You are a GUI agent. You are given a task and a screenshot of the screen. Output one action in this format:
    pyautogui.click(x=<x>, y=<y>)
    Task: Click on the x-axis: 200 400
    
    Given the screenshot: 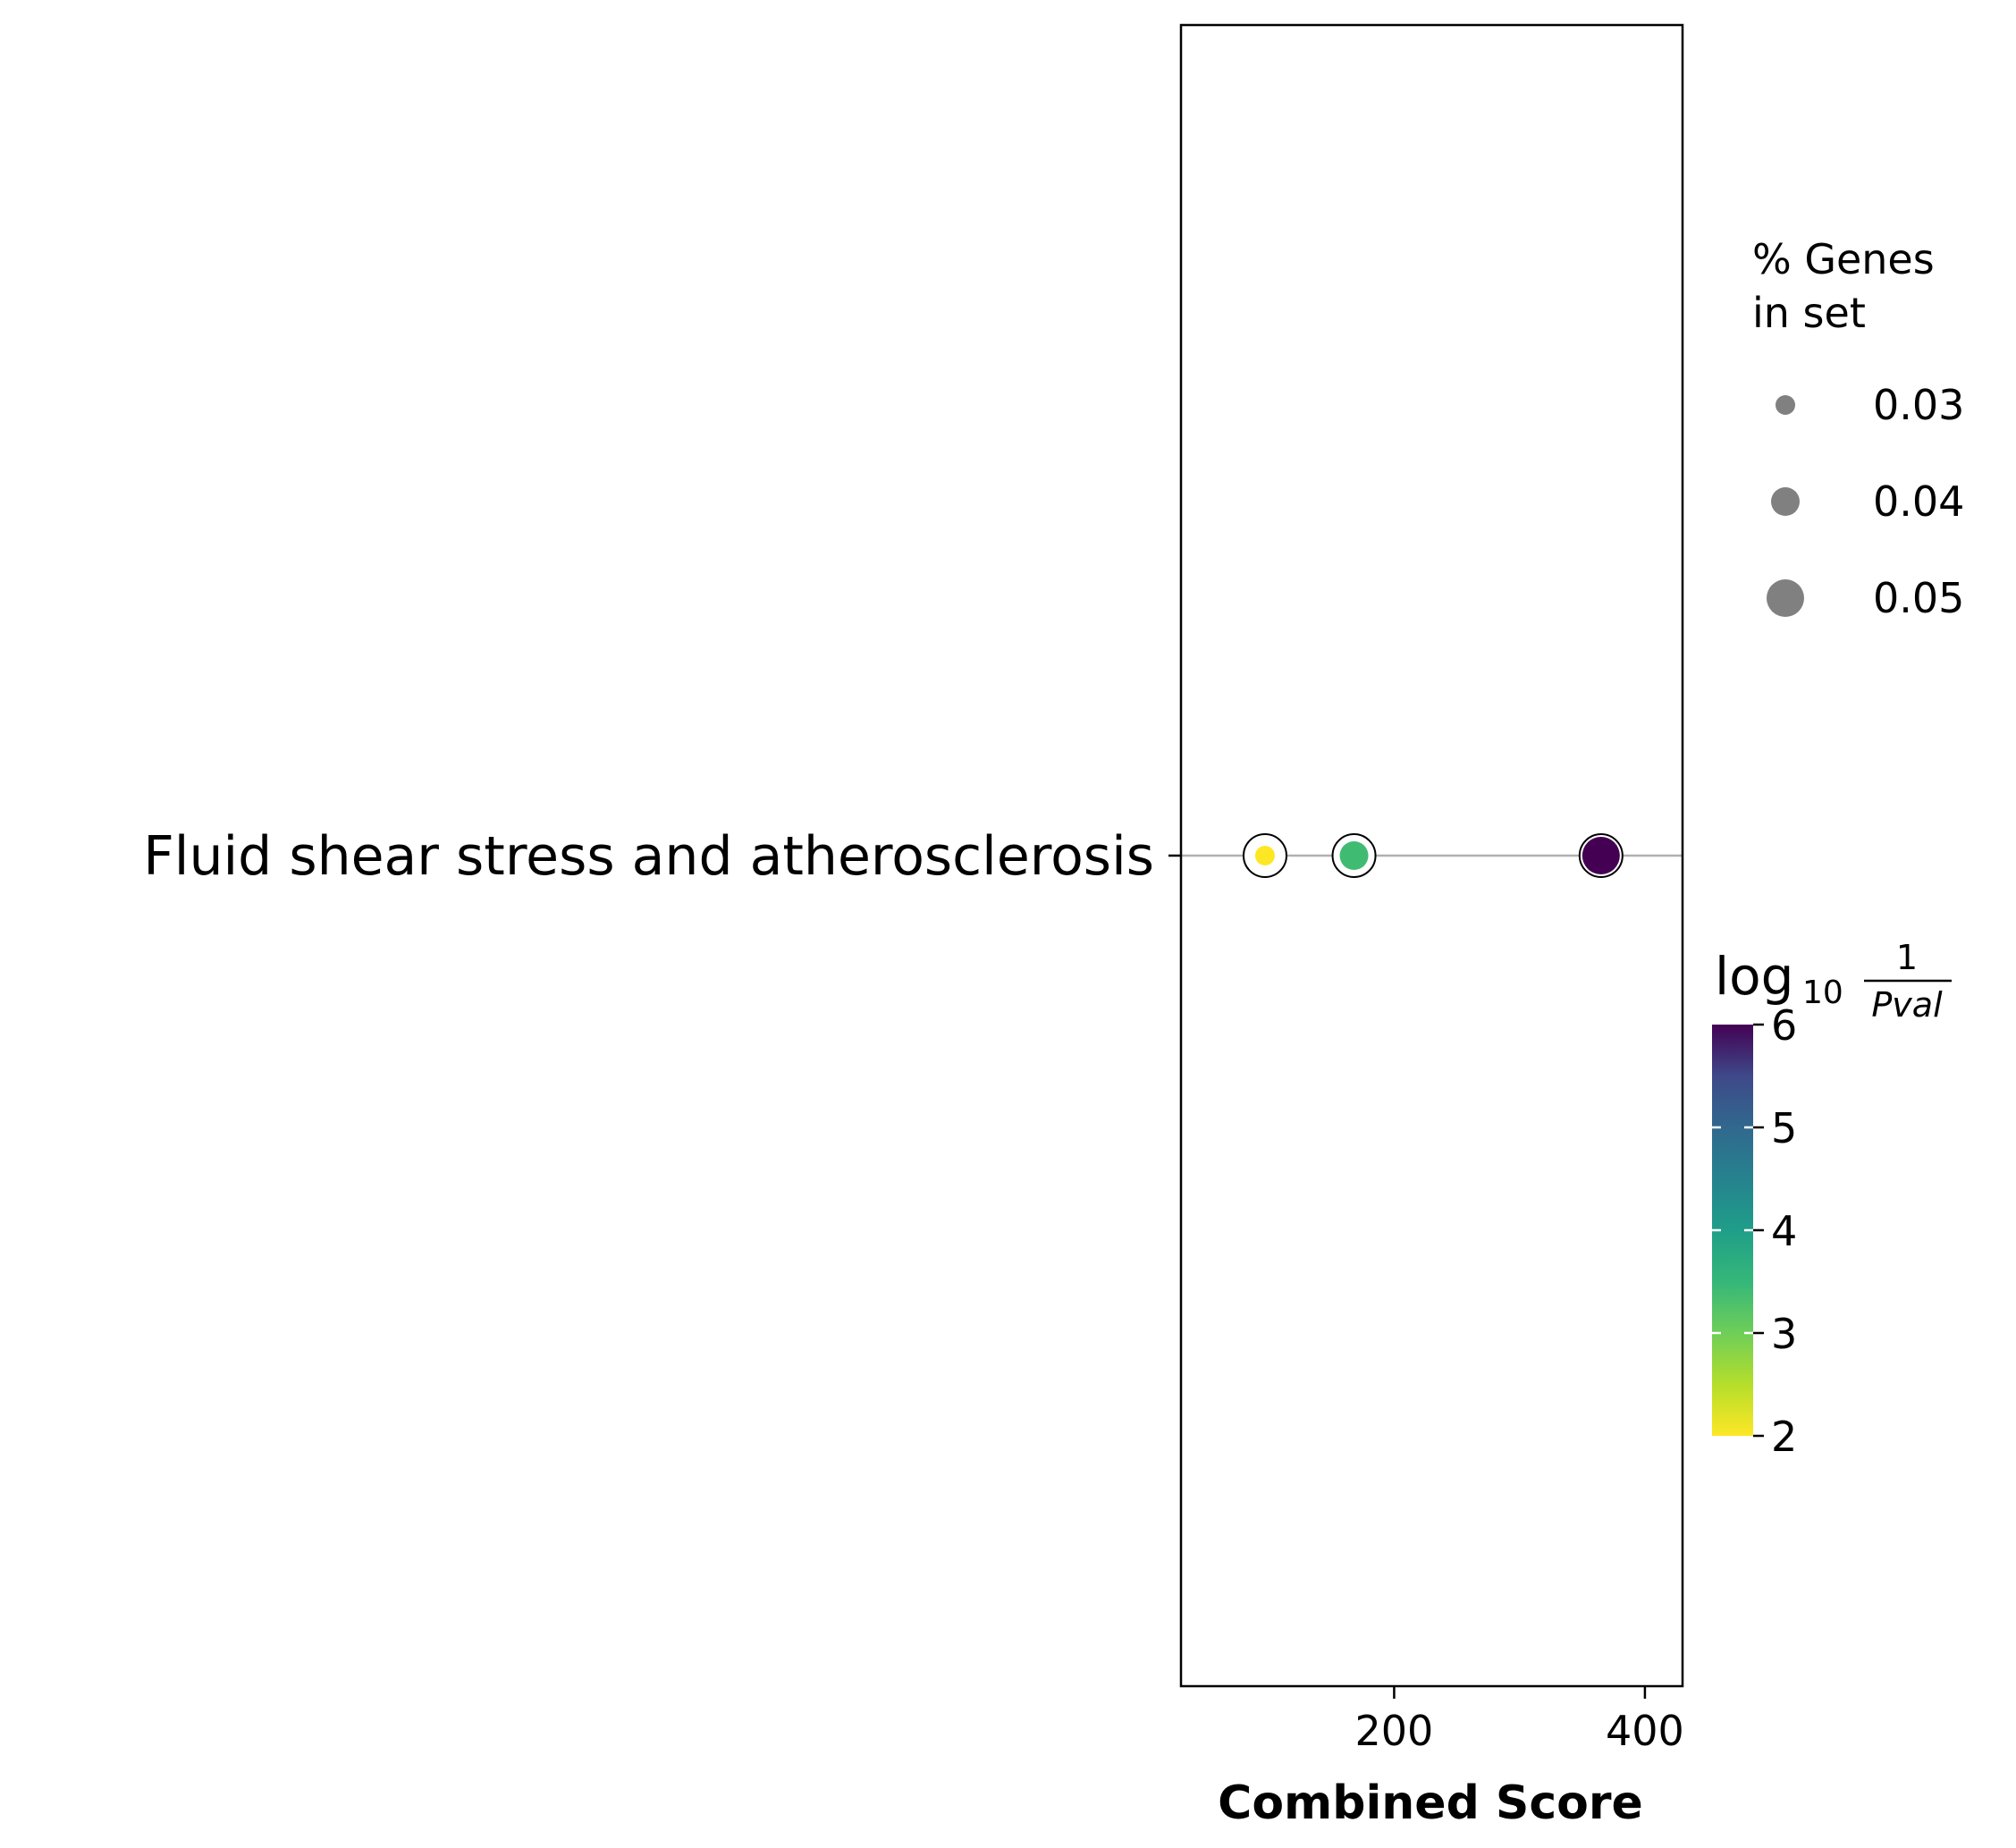 What is the action you would take?
    pyautogui.click(x=1519, y=1720)
    